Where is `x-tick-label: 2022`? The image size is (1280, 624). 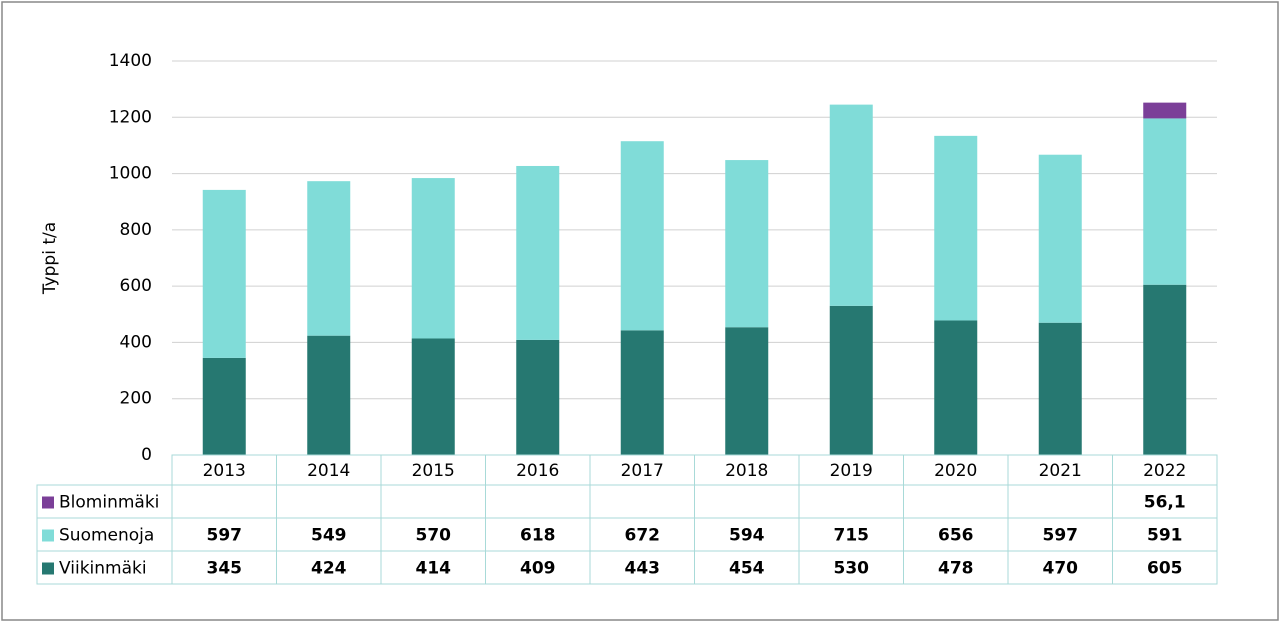 x-tick-label: 2022 is located at coordinates (1164, 471).